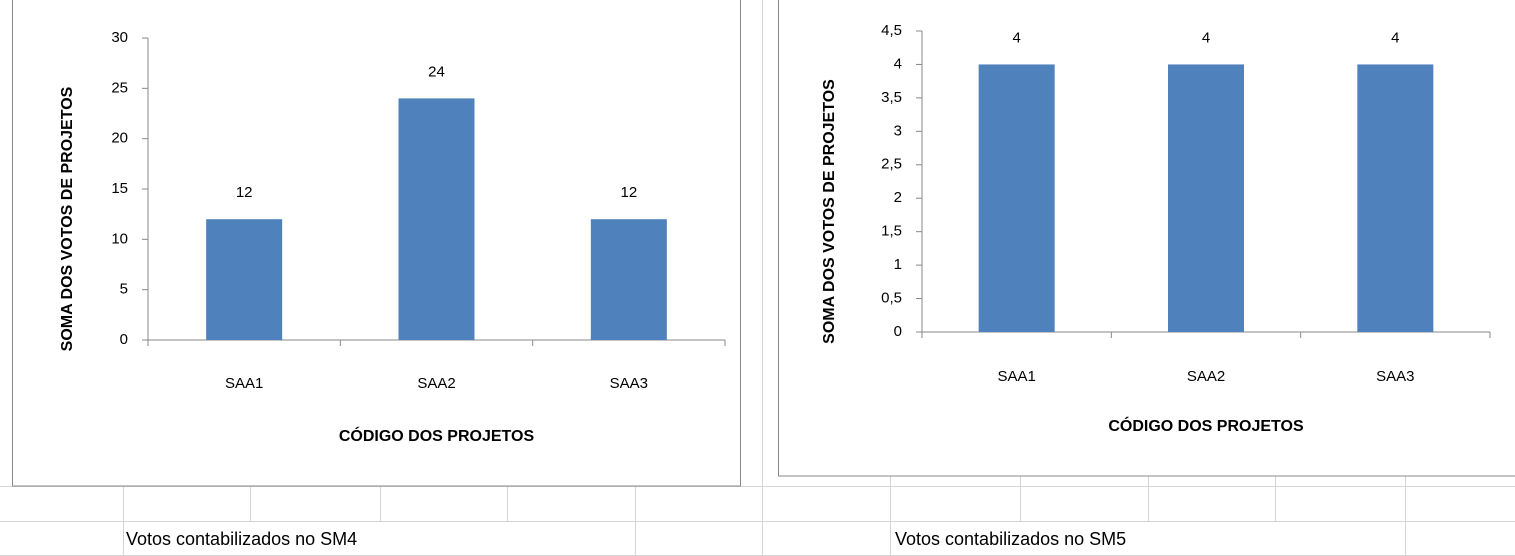  What do you see at coordinates (119, 188) in the screenshot?
I see `y-tick-label: 15` at bounding box center [119, 188].